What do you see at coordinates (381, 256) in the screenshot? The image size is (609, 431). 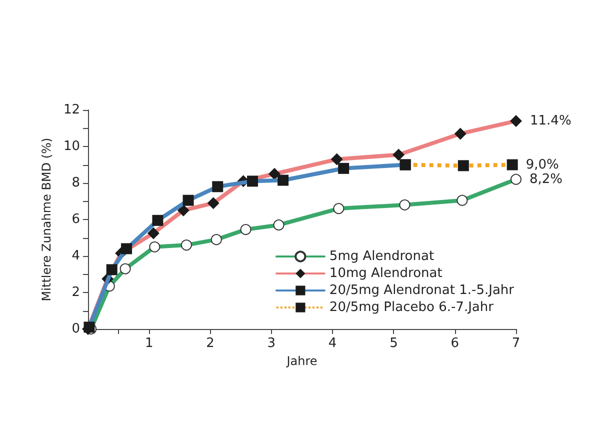 I see `legend-label: 5mg Alendronat` at bounding box center [381, 256].